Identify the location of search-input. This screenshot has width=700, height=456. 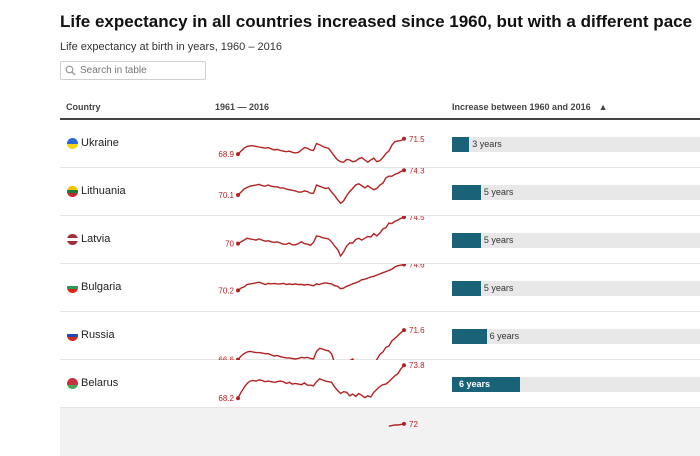
(140, 70).